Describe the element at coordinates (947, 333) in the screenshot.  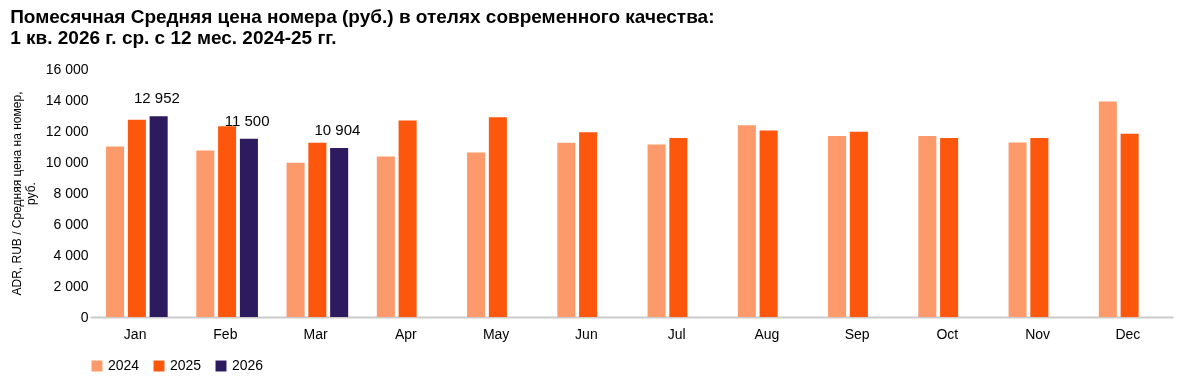
I see `x-tick-label: Oct` at that location.